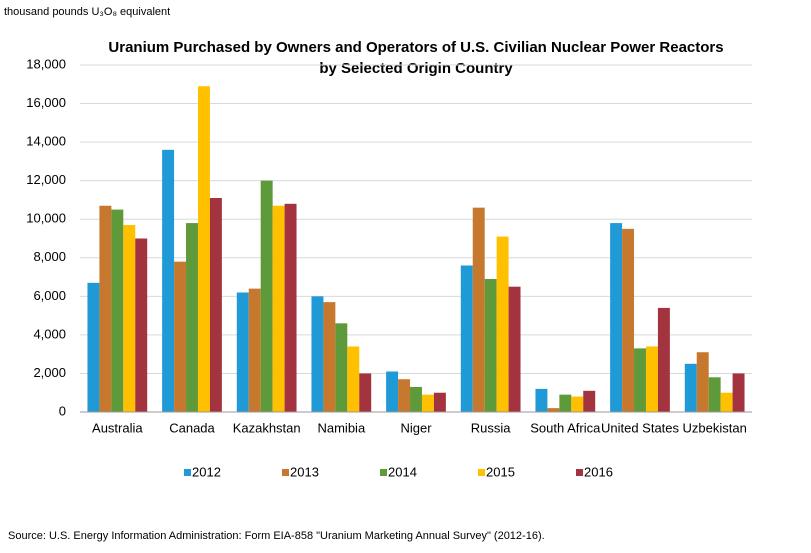 The width and height of the screenshot is (811, 553). I want to click on y-tick-label: 10,000, so click(46, 218).